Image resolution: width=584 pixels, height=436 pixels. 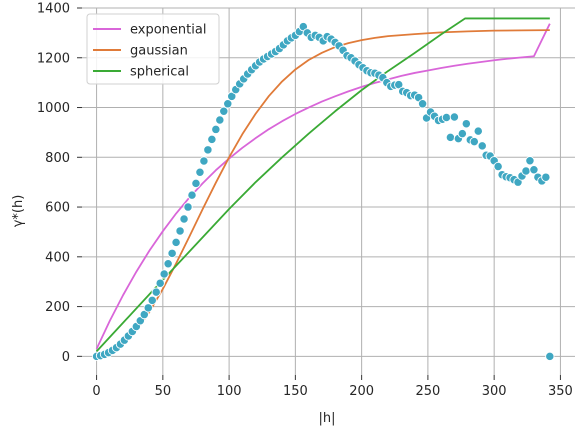 What do you see at coordinates (53, 108) in the screenshot?
I see `y-tick-label: 1000` at bounding box center [53, 108].